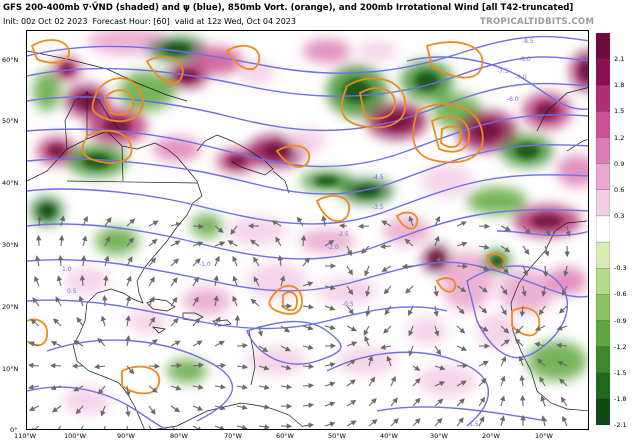  Describe the element at coordinates (620, 372) in the screenshot. I see `colorbar-tick-label: -1.5` at that location.